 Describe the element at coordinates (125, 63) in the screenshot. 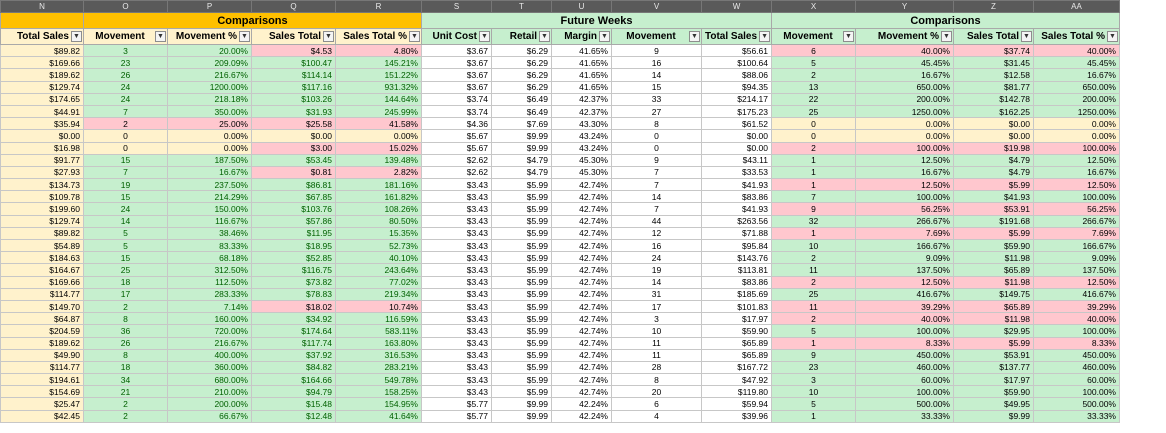

I see `cell-o: 23` at that location.